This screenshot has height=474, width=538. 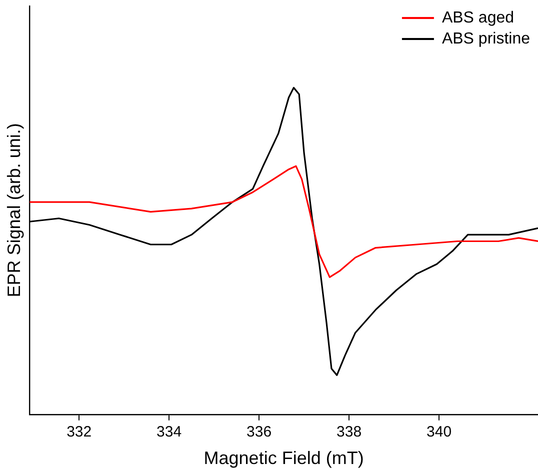 I want to click on y-axis-title: EPR Signal (arb. uni.), so click(x=14, y=210).